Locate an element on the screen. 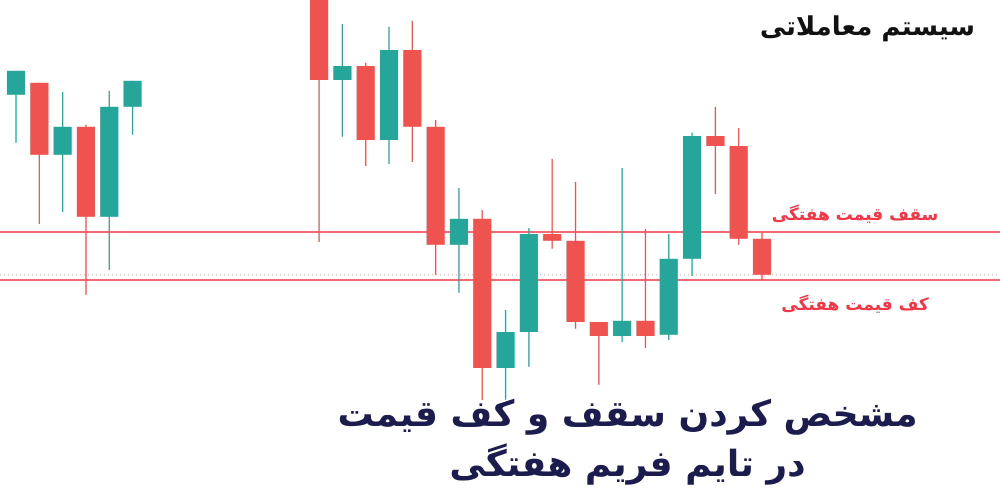  text: سیستم معاملاتی is located at coordinates (867, 27).